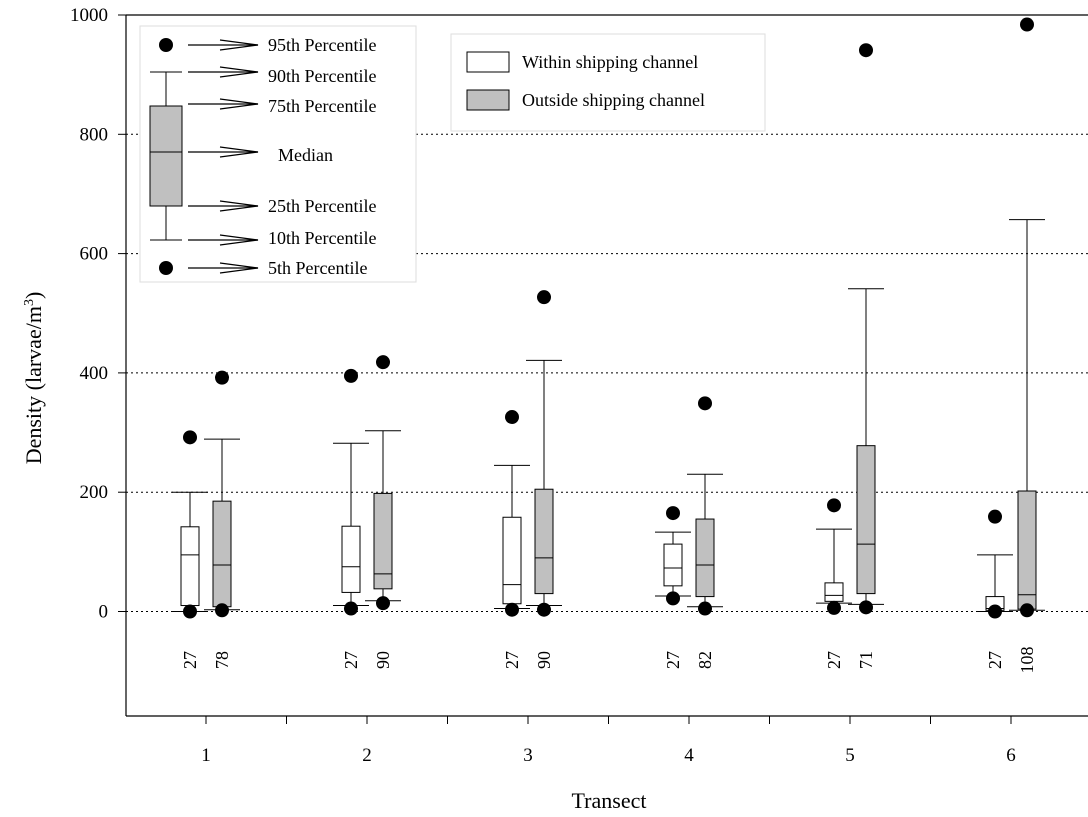 This screenshot has height=817, width=1088. I want to click on legend-swatch-within, so click(488, 62).